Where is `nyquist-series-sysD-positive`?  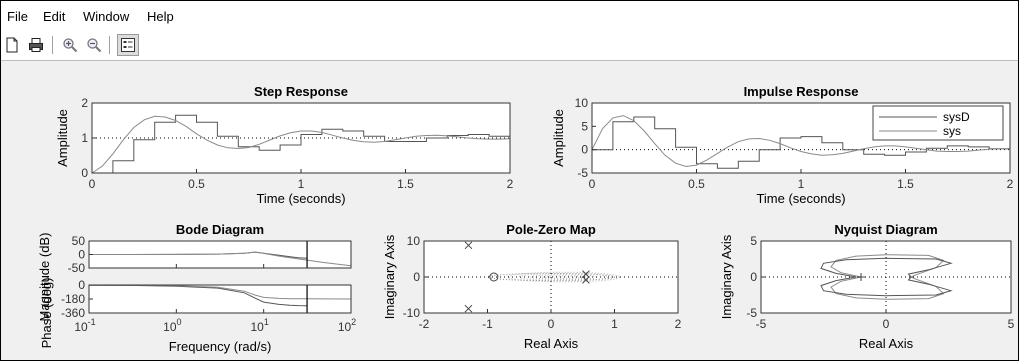 nyquist-series-sysD-positive is located at coordinates (886, 267).